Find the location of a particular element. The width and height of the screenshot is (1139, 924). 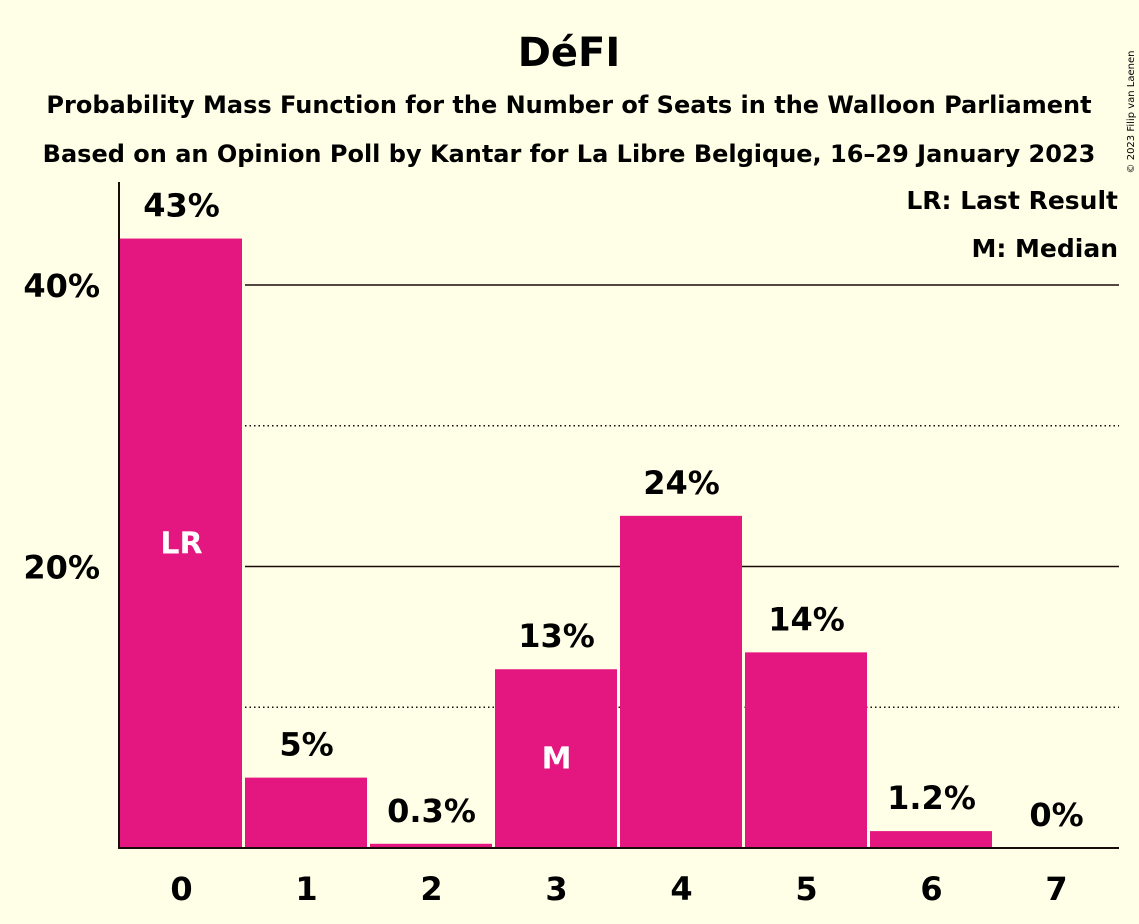

data-label: 13% is located at coordinates (556, 636).